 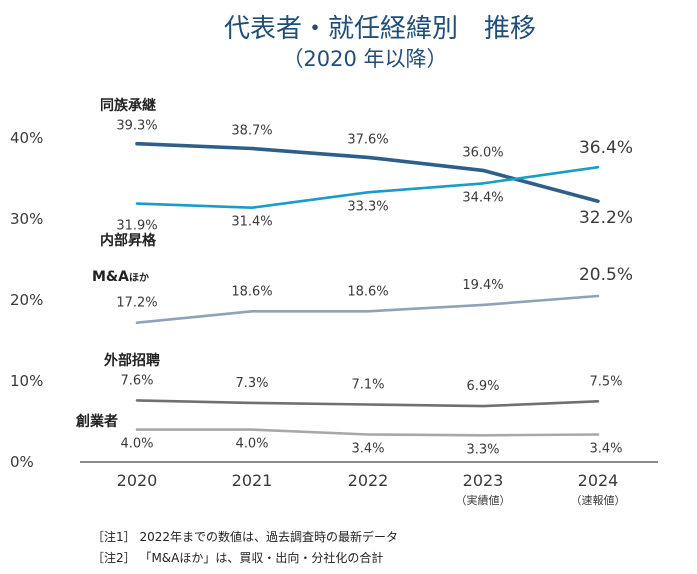 What do you see at coordinates (606, 218) in the screenshot?
I see `data-label-dozoku: 32.2%` at bounding box center [606, 218].